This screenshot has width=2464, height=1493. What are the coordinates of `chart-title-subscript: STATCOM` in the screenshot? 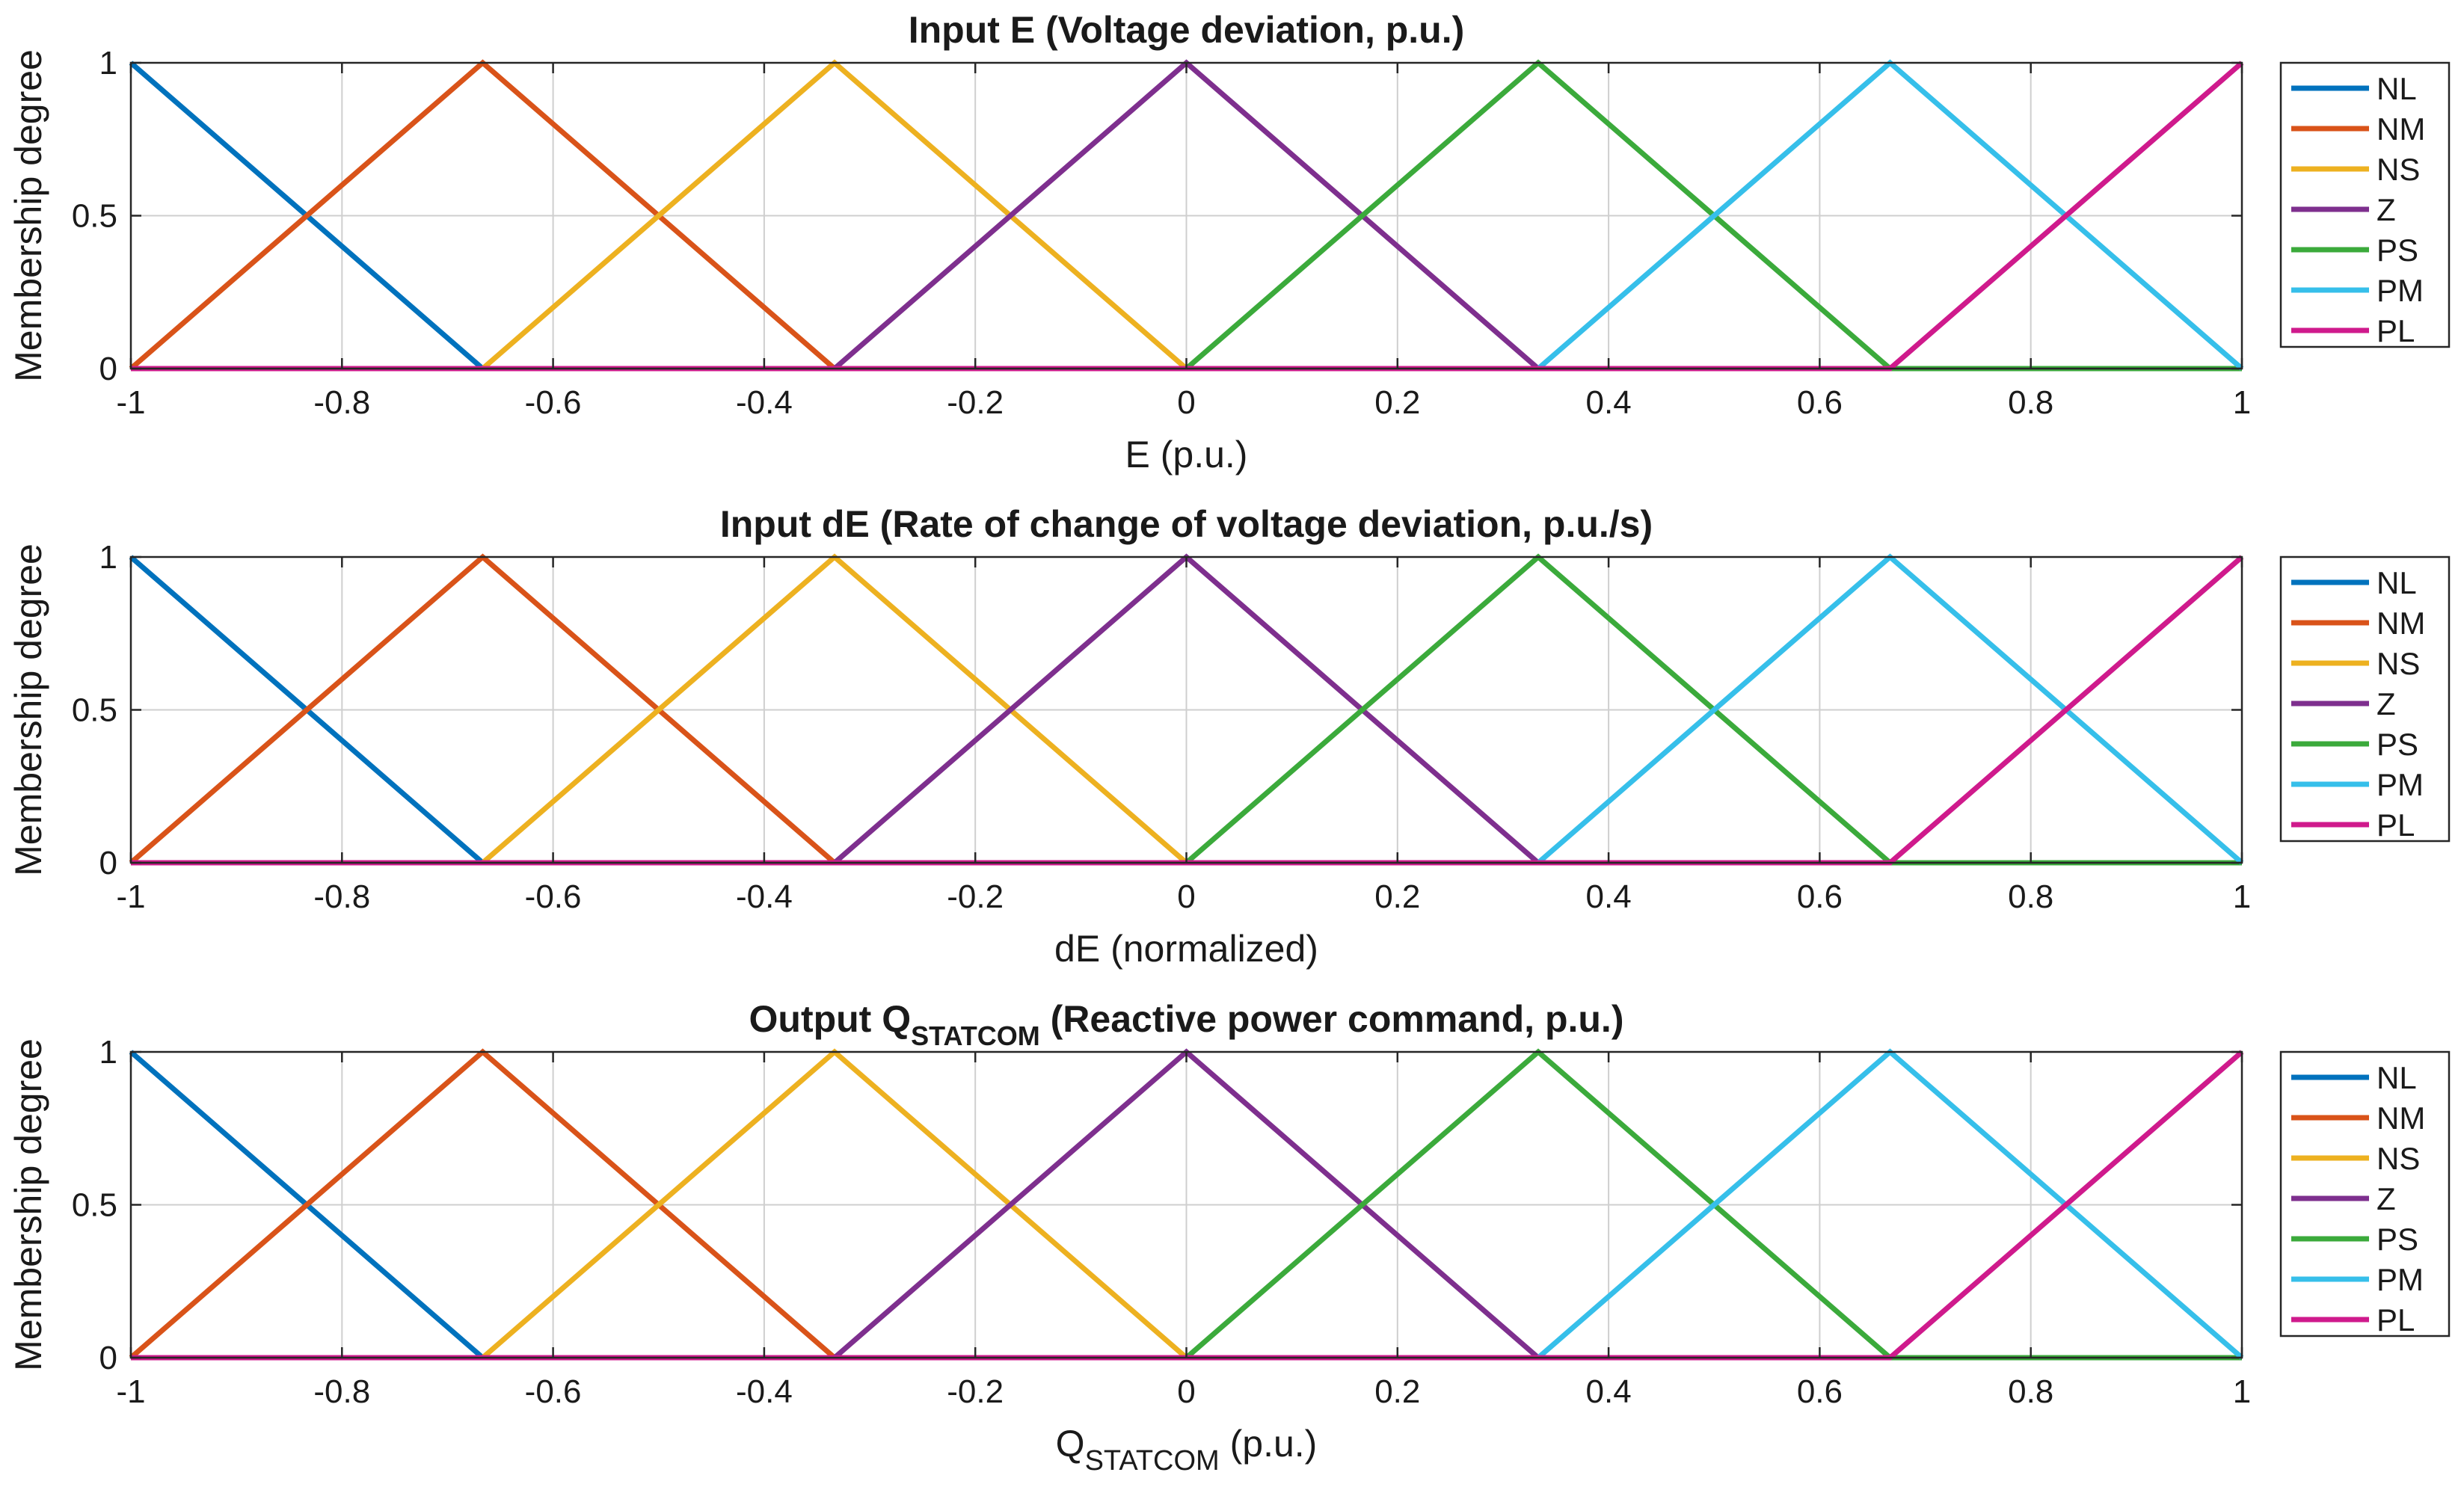 It's located at (975, 1036).